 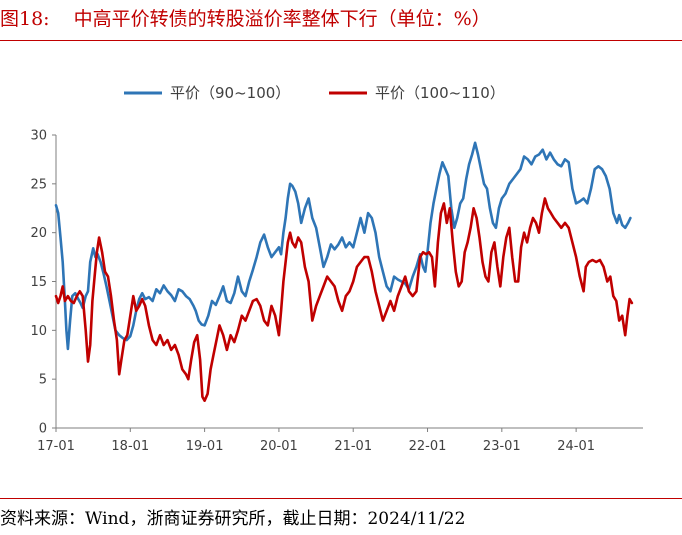 I want to click on x-tick-label: 21-01, so click(x=353, y=446).